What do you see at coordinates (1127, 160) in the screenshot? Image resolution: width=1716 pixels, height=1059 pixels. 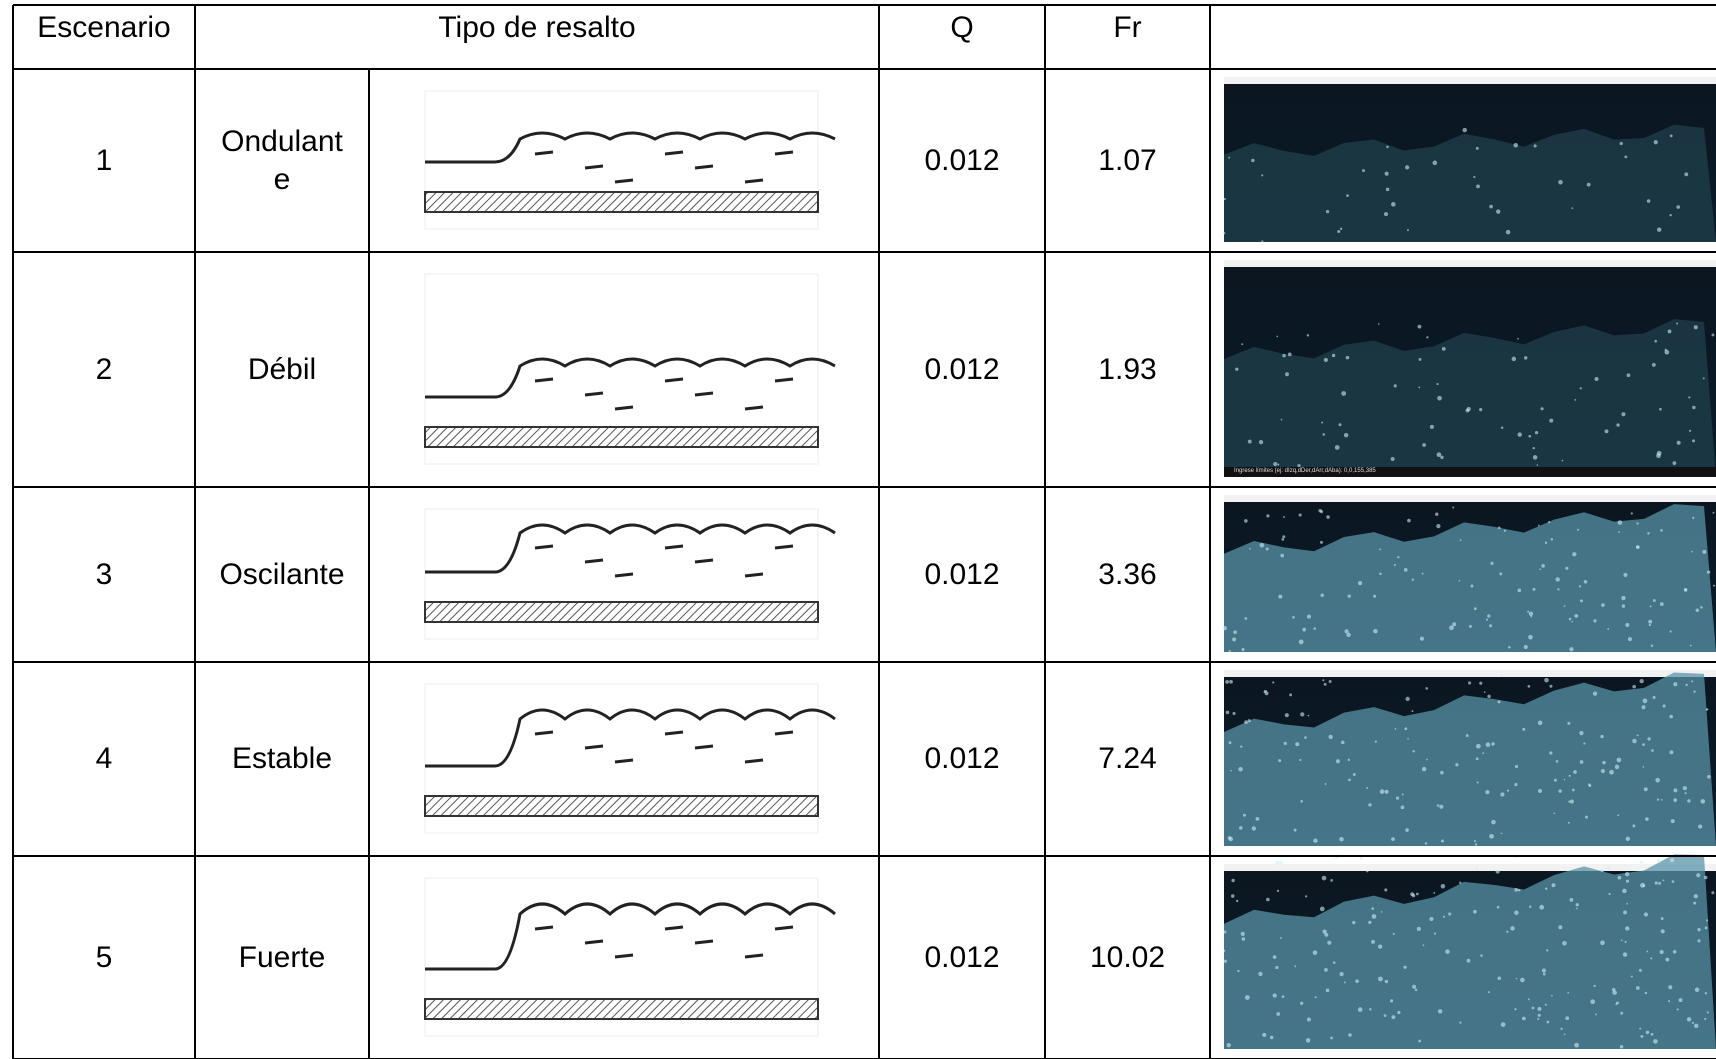 I see `fr-cell: 1.07` at bounding box center [1127, 160].